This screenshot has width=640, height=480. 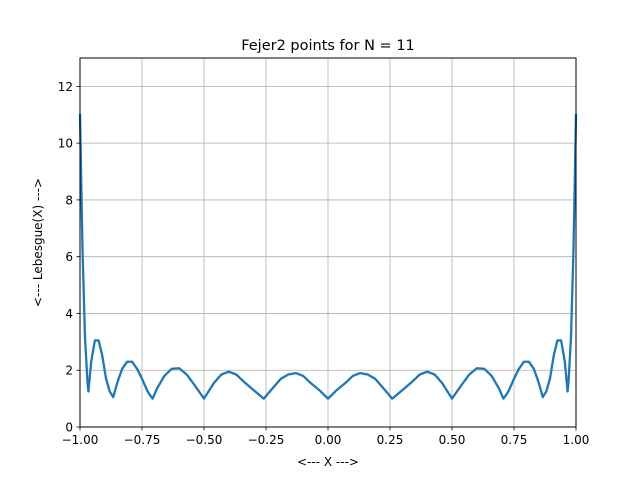 I want to click on y-tick-label: 0, so click(x=69, y=428).